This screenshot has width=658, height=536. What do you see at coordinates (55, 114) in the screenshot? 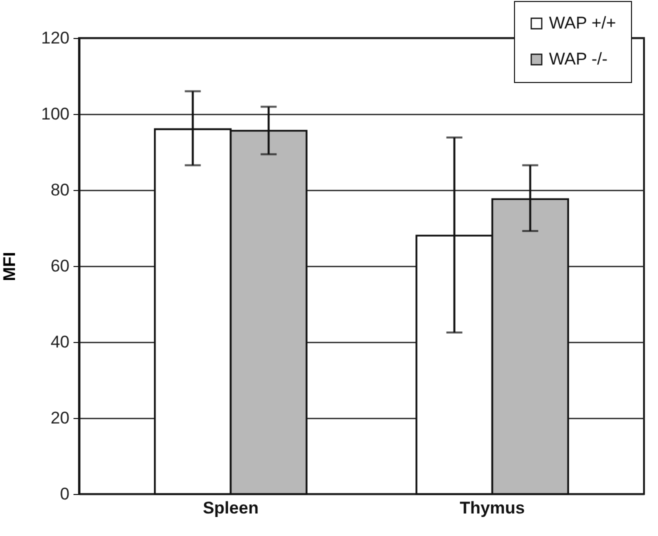
I see `y-tick-label: 100` at bounding box center [55, 114].